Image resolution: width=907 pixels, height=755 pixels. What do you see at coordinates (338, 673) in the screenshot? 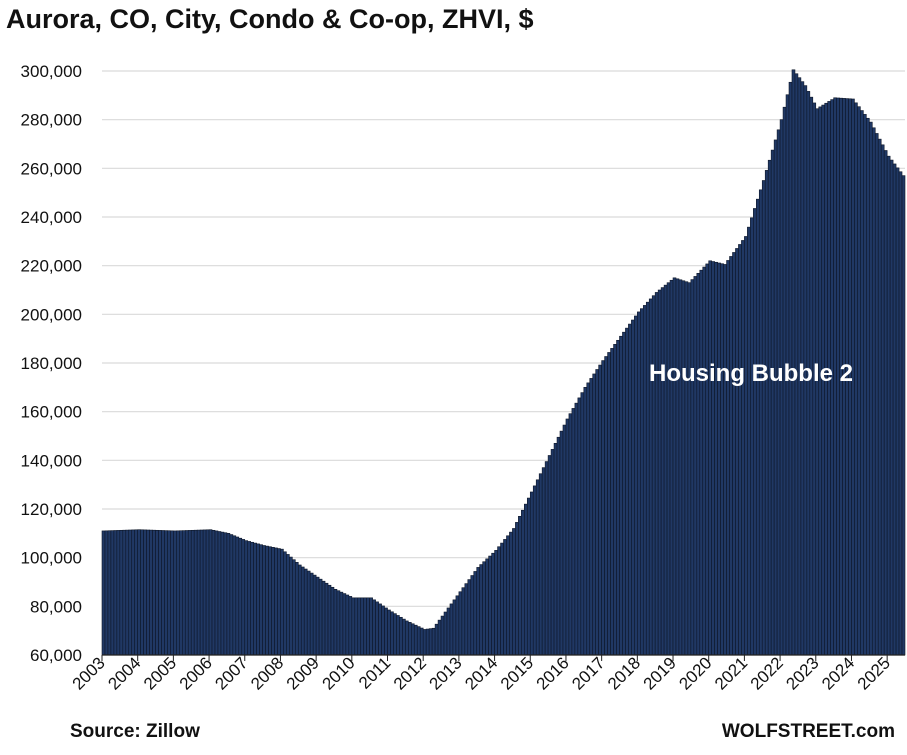
I see `x-tick-label: 2010` at bounding box center [338, 673].